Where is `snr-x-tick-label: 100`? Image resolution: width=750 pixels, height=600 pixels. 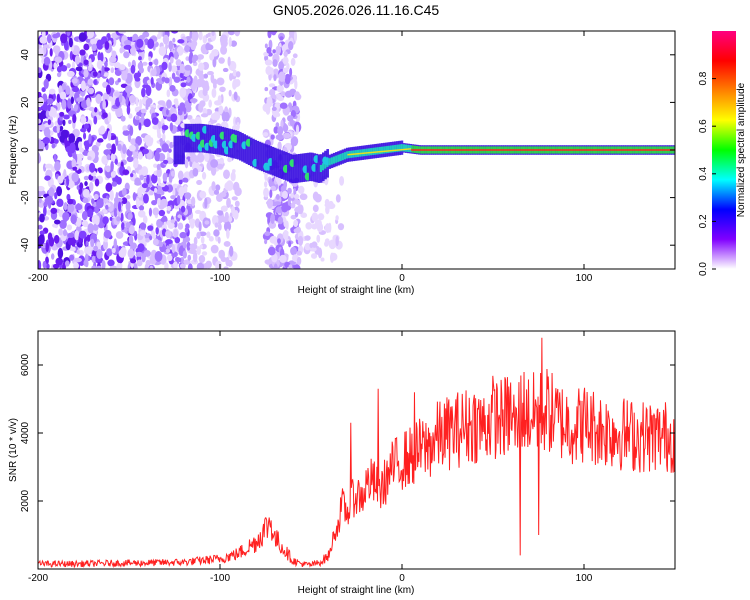
snr-x-tick-label: 100 is located at coordinates (584, 578).